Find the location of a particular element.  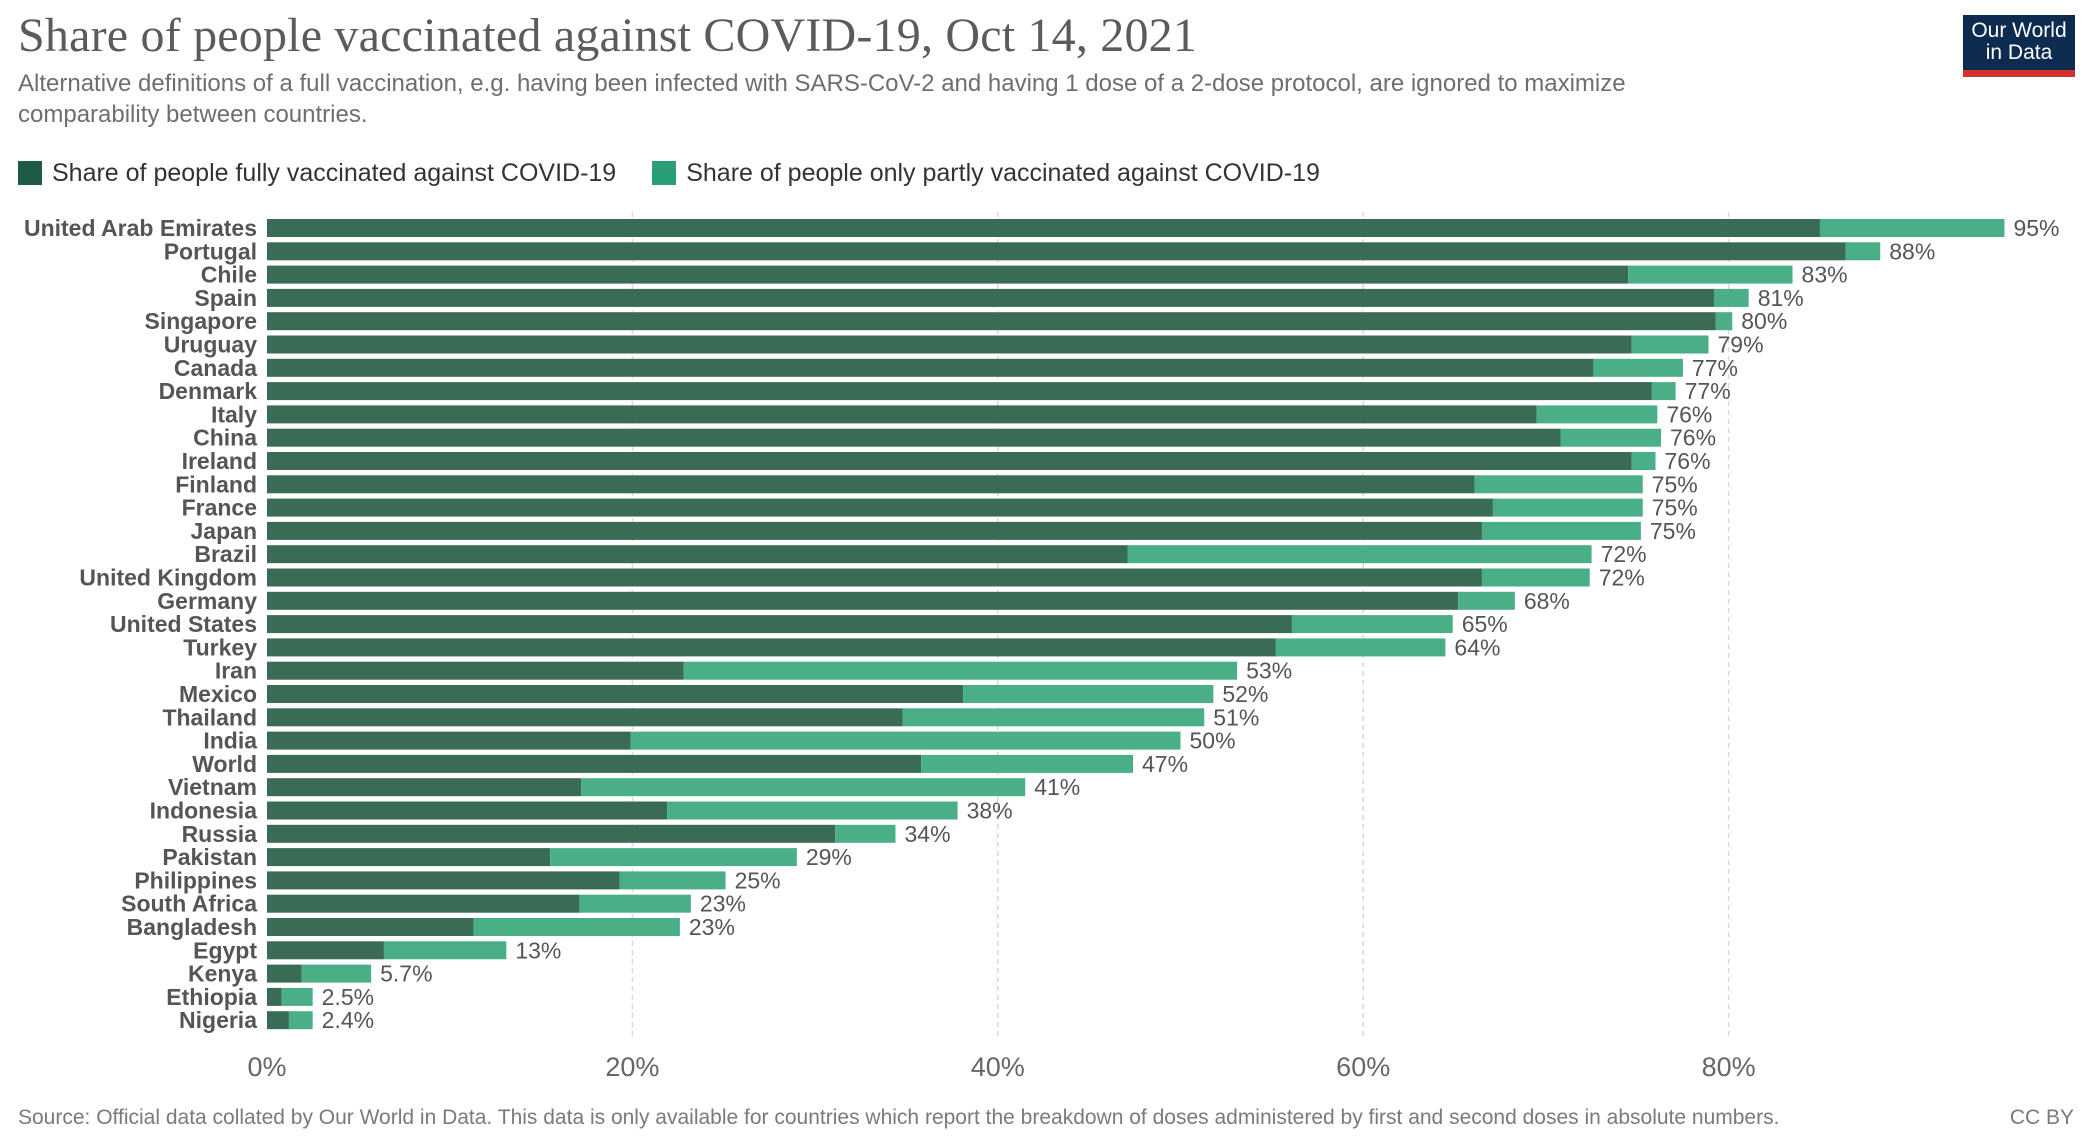

owid-logo: Our World in Data is located at coordinates (2019, 46).